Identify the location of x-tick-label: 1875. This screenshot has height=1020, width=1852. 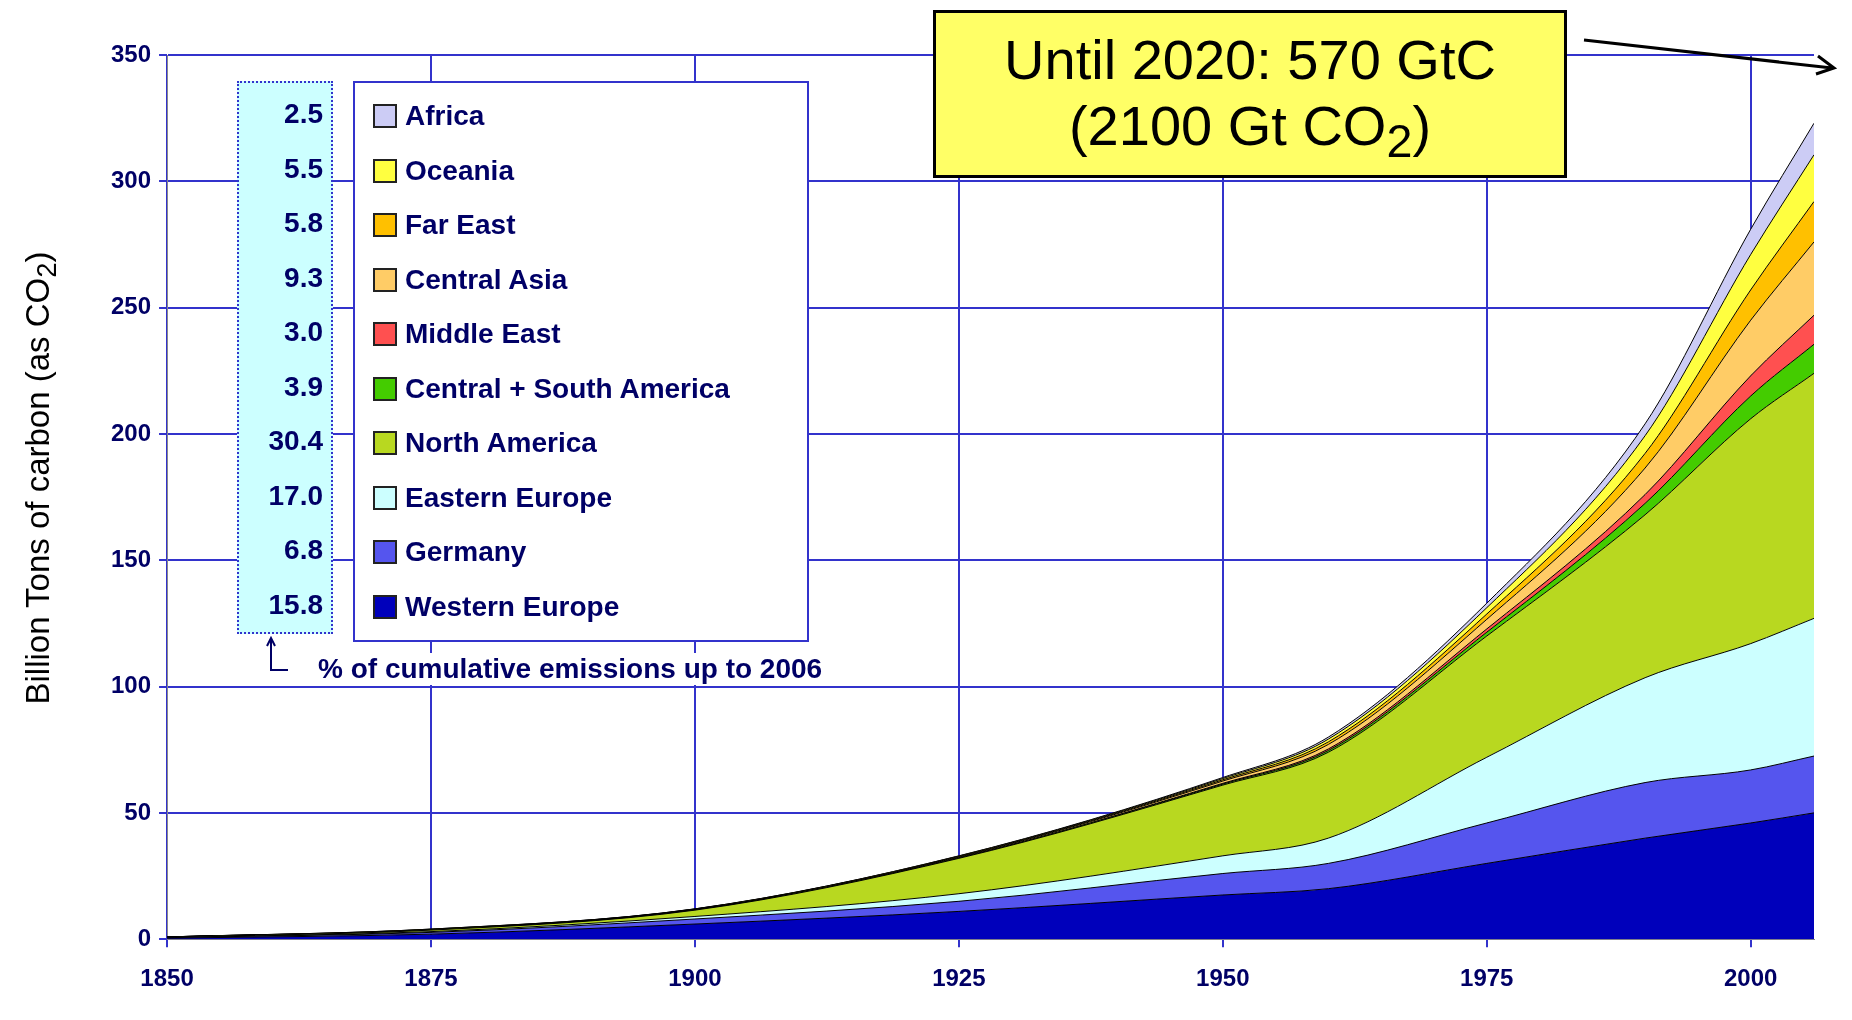
(431, 978).